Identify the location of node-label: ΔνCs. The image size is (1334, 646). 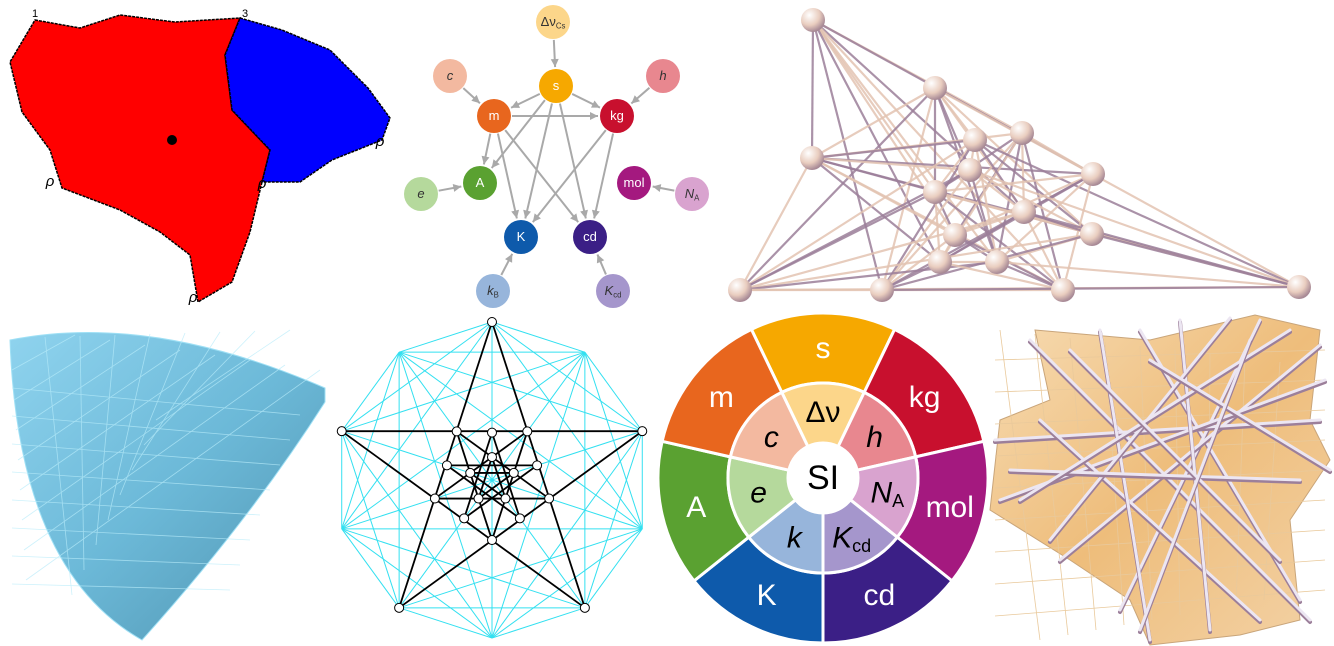
(553, 22).